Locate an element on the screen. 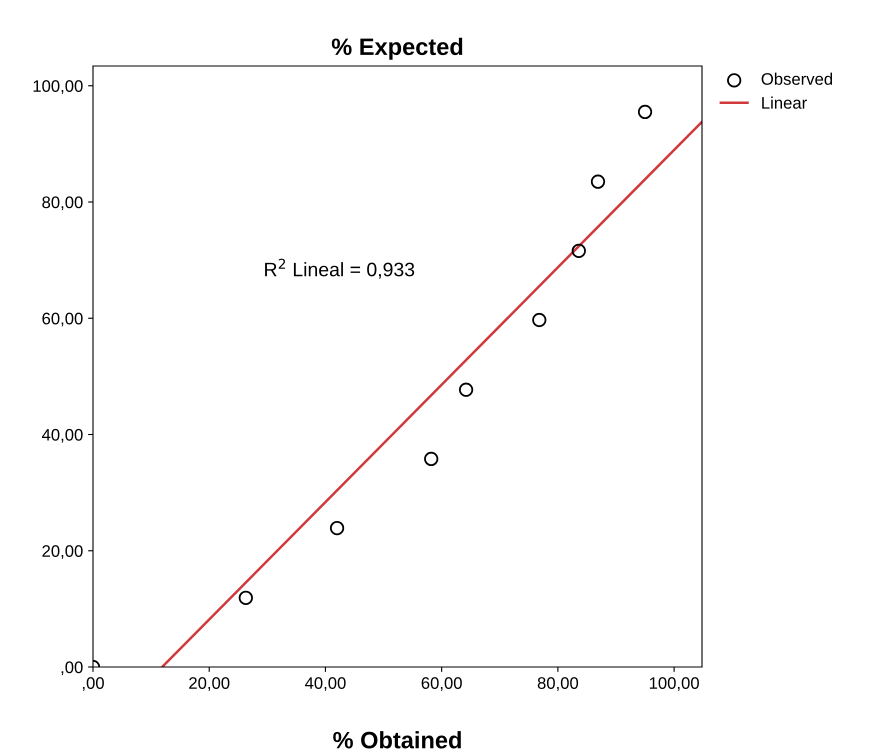  y-tick-label: 40,00 is located at coordinates (62, 435).